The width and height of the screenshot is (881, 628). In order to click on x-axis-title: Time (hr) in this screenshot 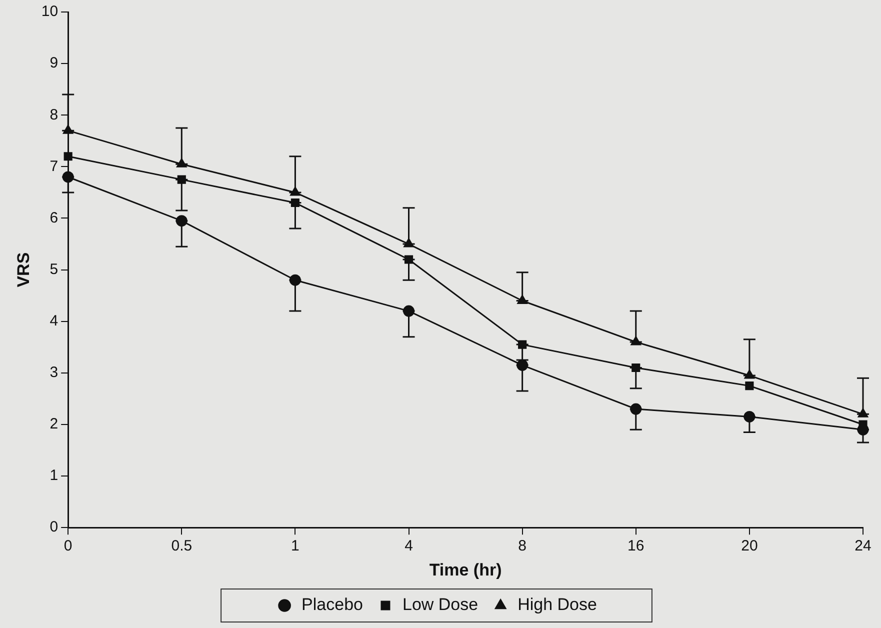, I will do `click(465, 570)`.